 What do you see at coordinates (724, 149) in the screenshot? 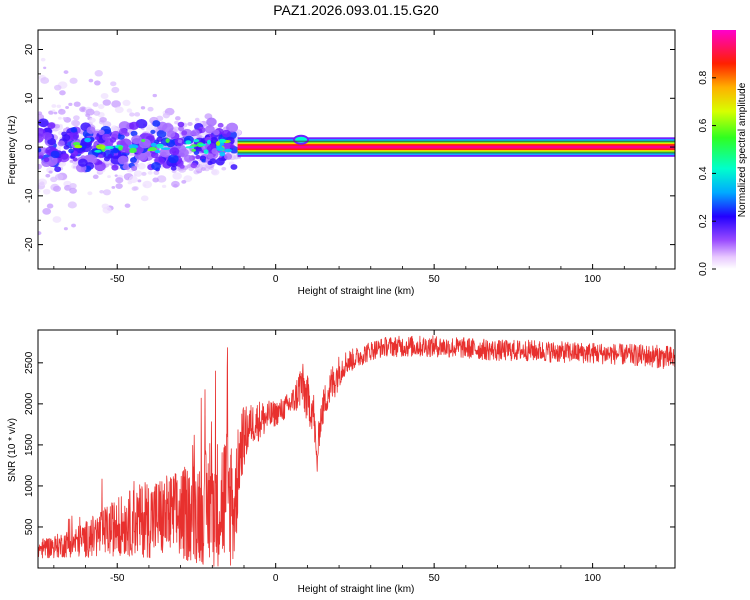
I see `colorbar-gradient` at bounding box center [724, 149].